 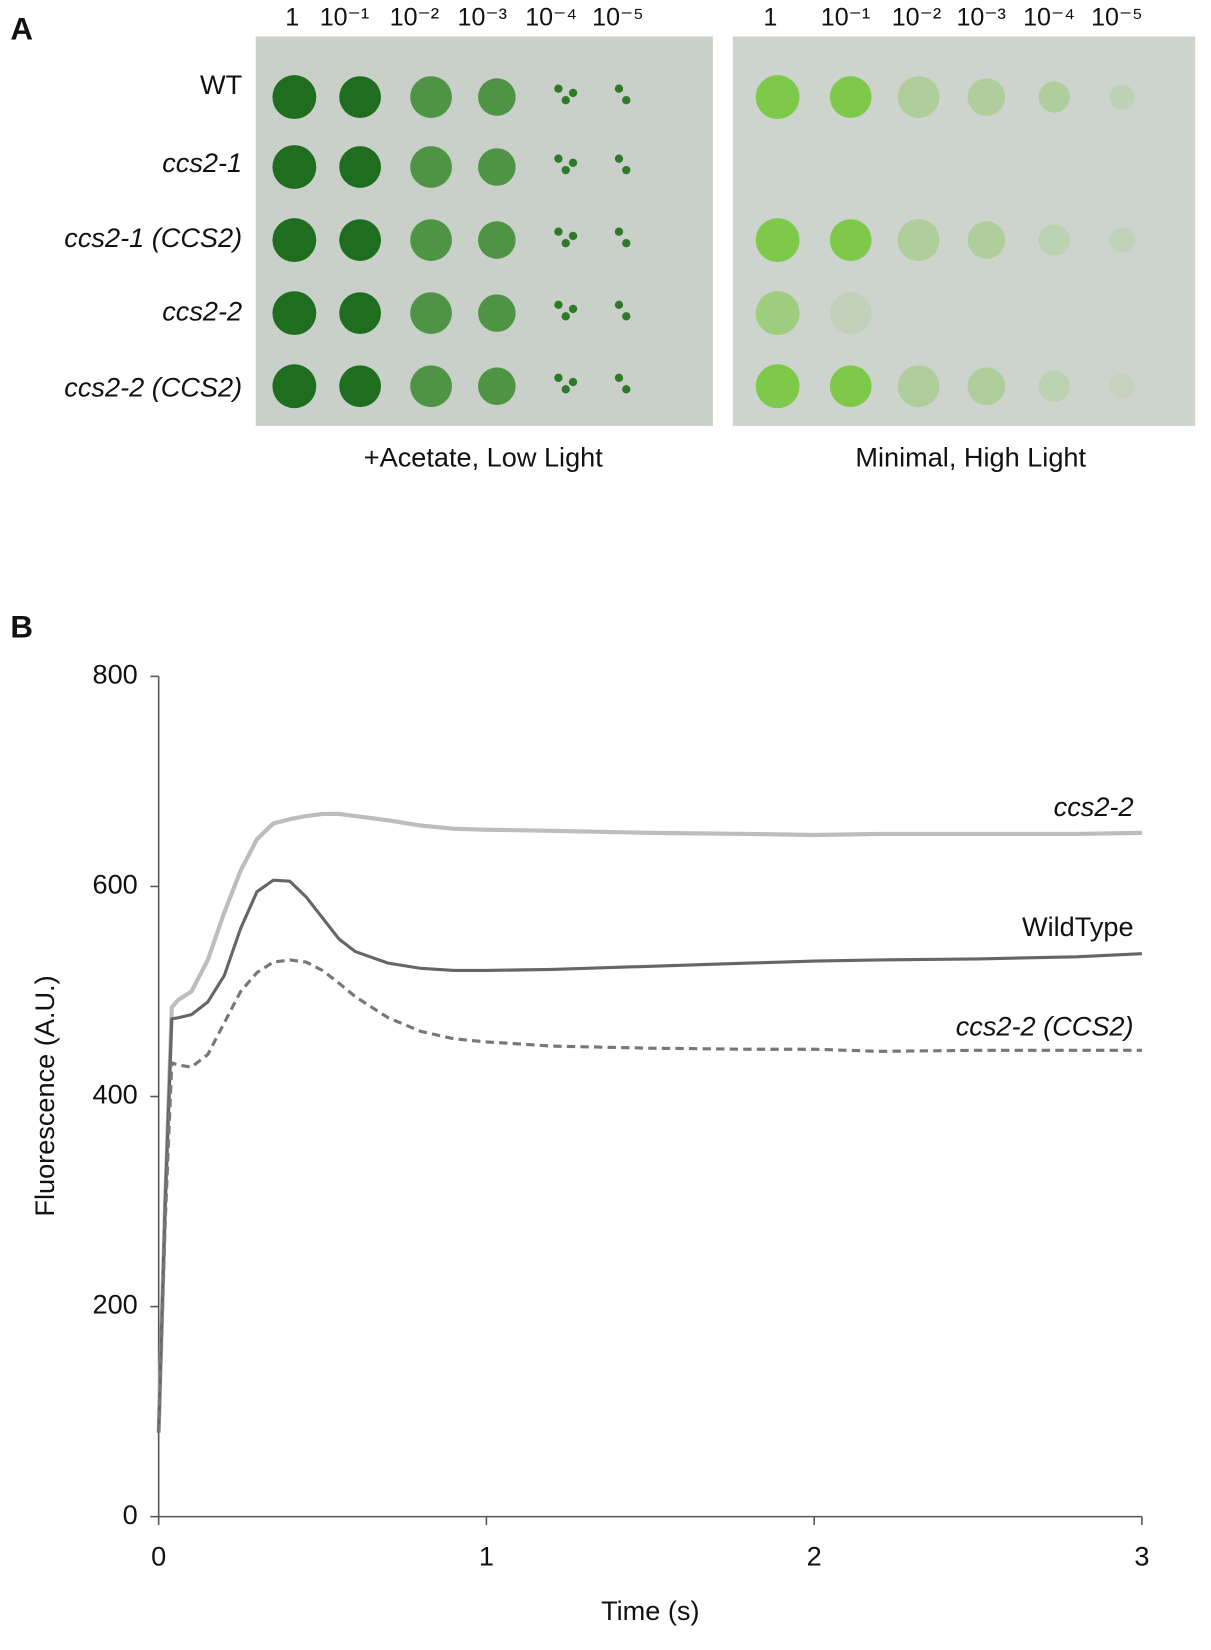 I want to click on strain-label: ccs2-1, so click(x=202, y=162).